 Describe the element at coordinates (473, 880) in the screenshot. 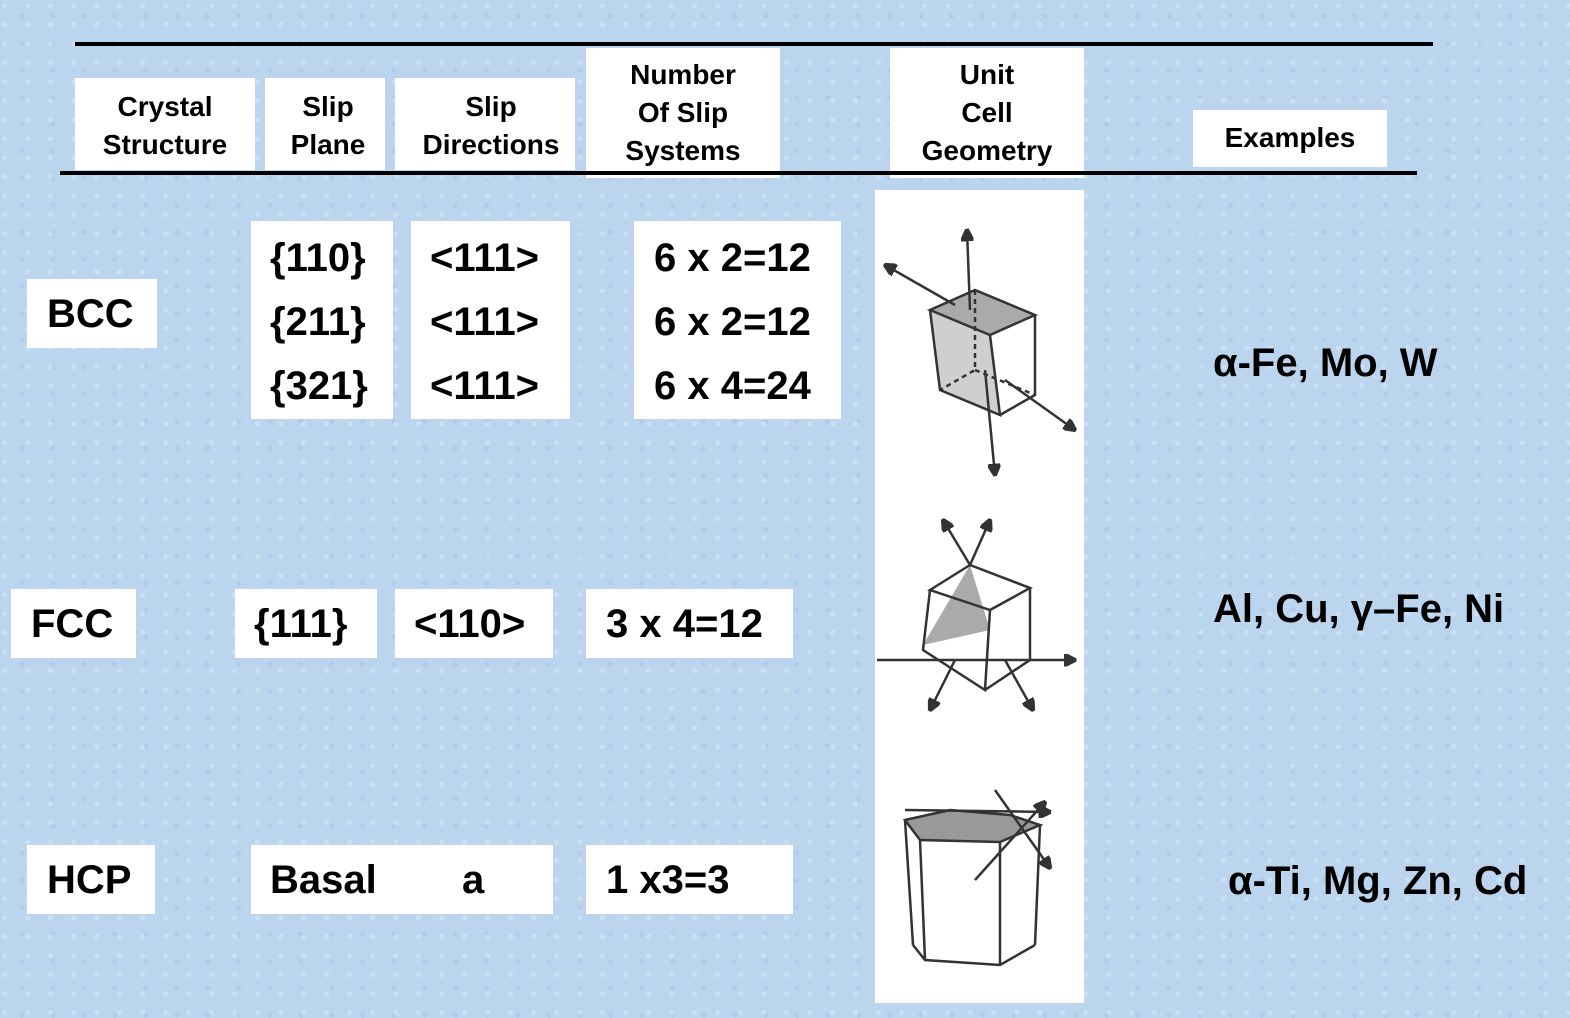

I see `directions: a` at that location.